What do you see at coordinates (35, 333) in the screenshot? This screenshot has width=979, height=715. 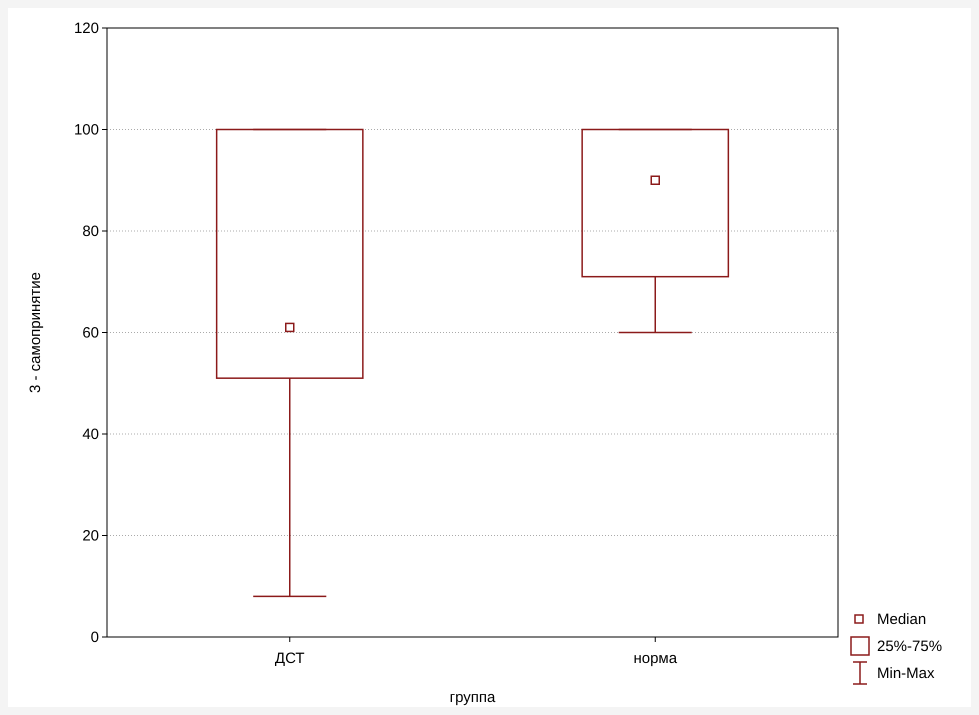 I see `y-axis-title: 3 - самопринятие` at bounding box center [35, 333].